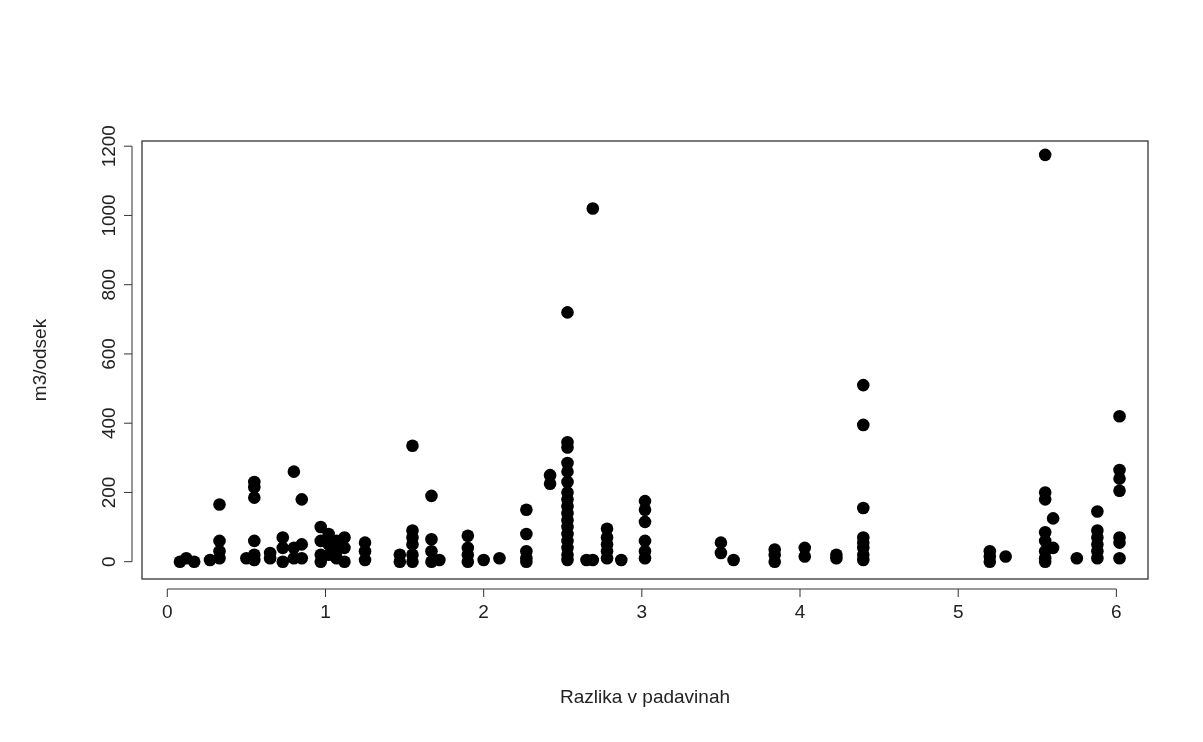 The width and height of the screenshot is (1203, 742). What do you see at coordinates (108, 561) in the screenshot?
I see `y-tick-label: 0` at bounding box center [108, 561].